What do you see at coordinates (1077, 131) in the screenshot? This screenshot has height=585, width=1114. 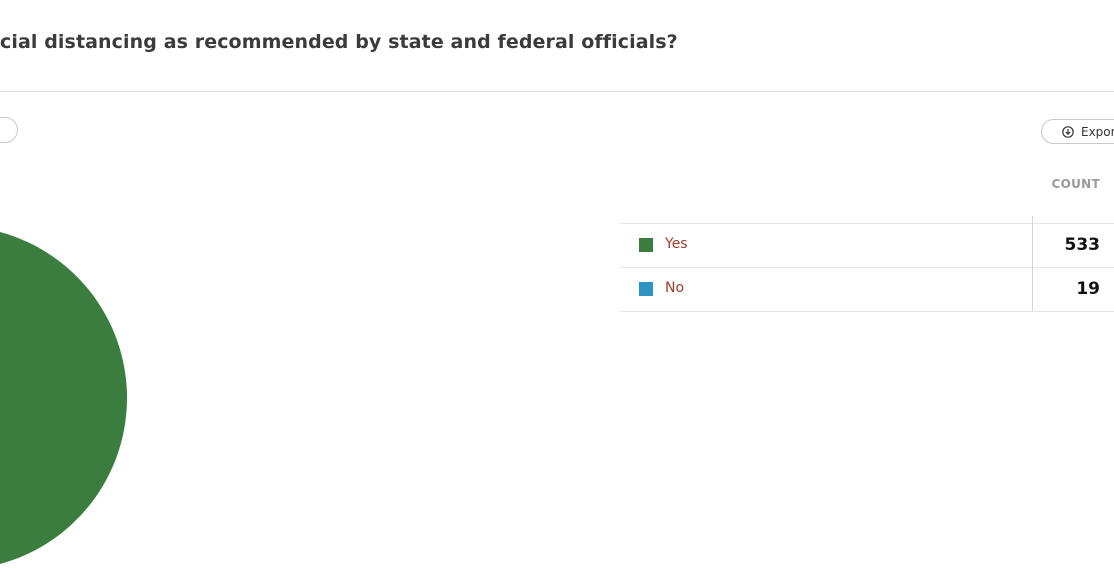 I see `export-button: Export` at bounding box center [1077, 131].